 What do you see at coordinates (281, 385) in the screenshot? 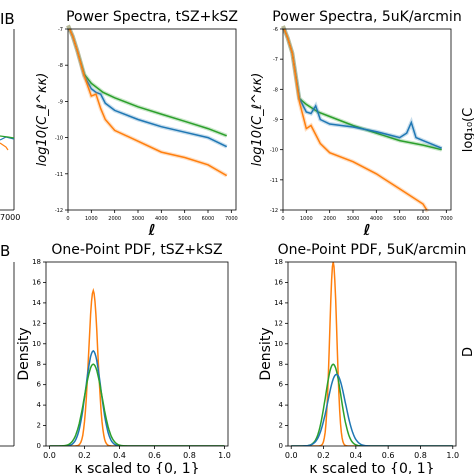
I see `y-tick-label: 6` at bounding box center [281, 385].